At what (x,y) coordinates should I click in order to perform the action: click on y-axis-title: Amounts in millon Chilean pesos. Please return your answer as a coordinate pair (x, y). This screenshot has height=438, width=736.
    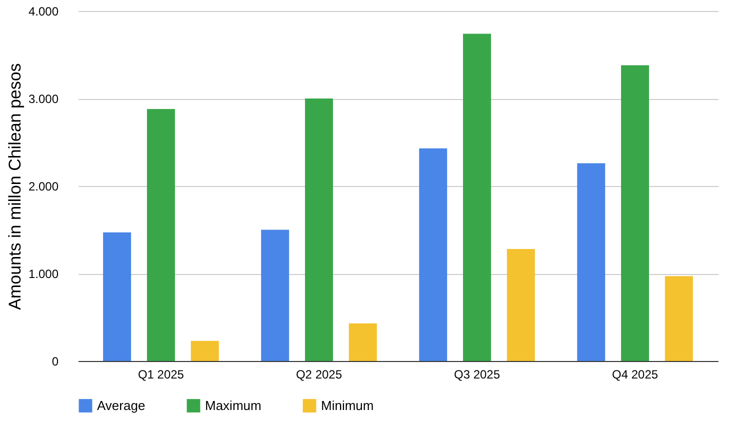
    Looking at the image, I should click on (14, 186).